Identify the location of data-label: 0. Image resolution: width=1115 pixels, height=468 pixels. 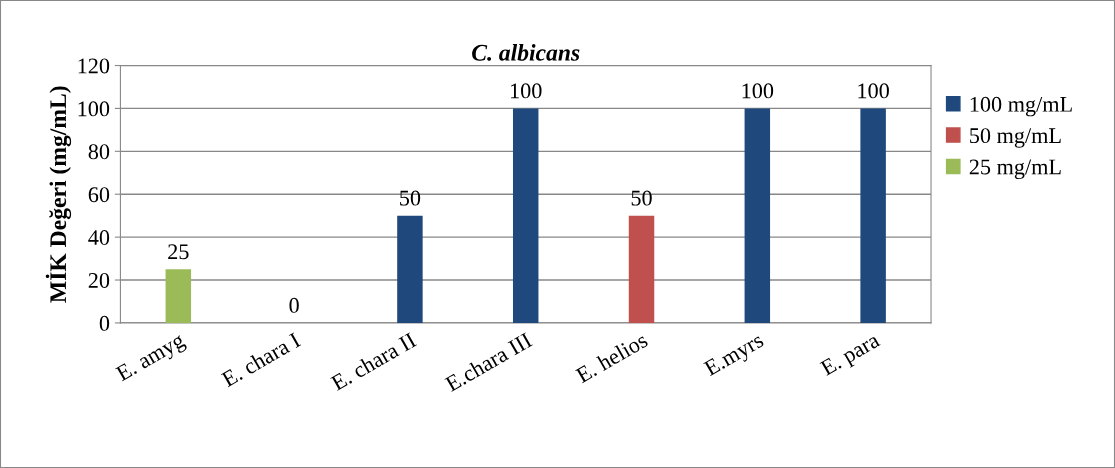
(294, 305).